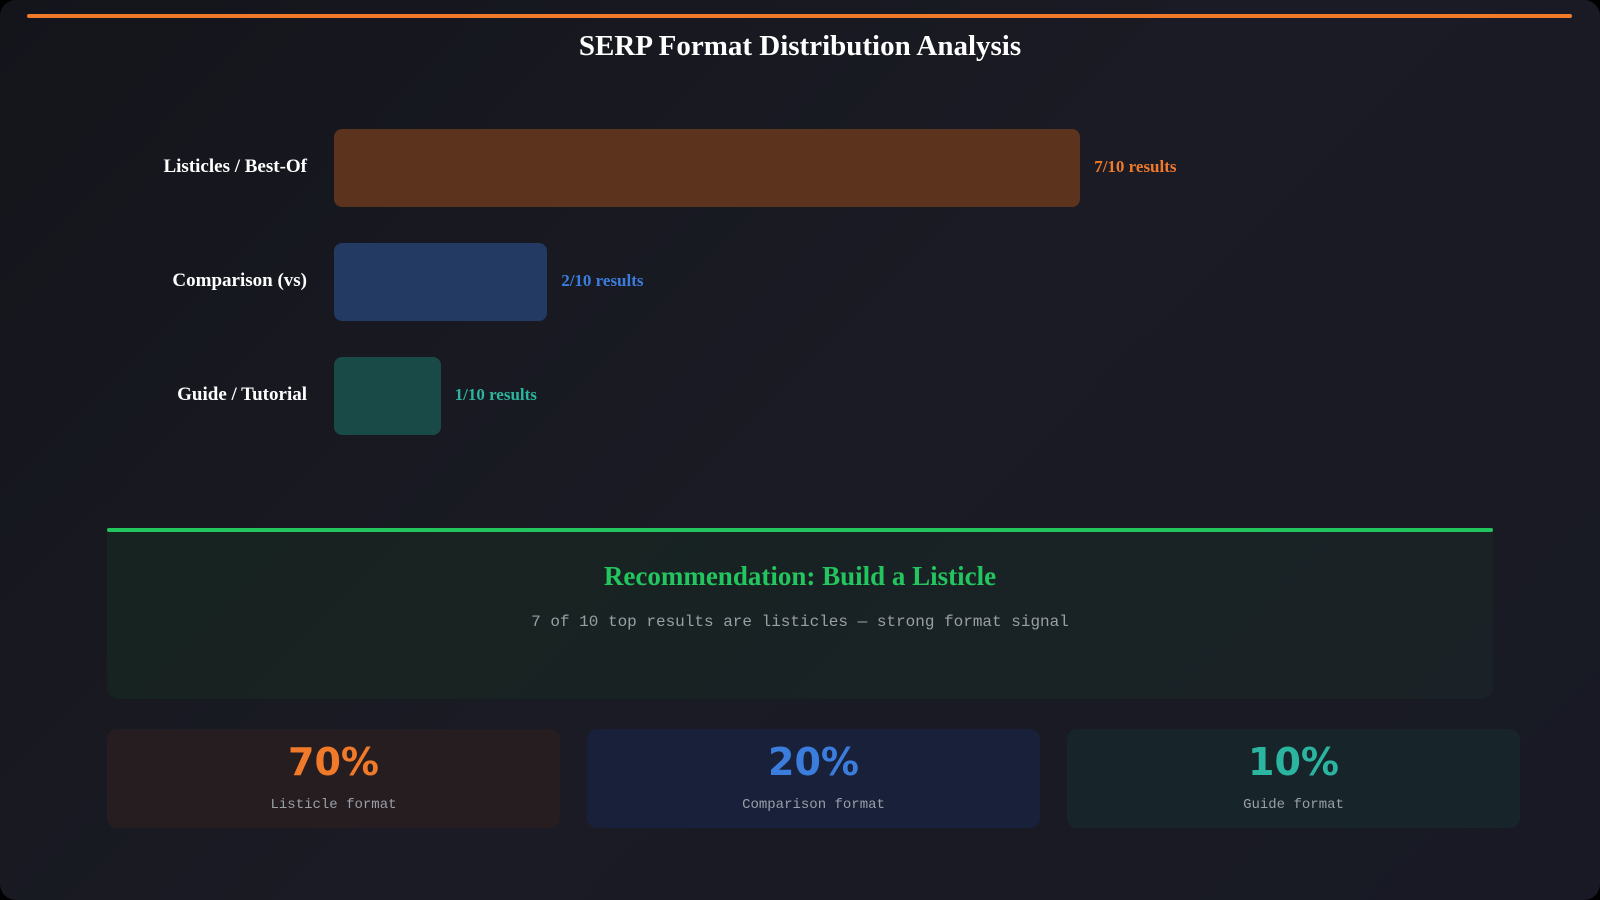 The height and width of the screenshot is (900, 1600). I want to click on bar-value-label: 7/10 results, so click(1135, 166).